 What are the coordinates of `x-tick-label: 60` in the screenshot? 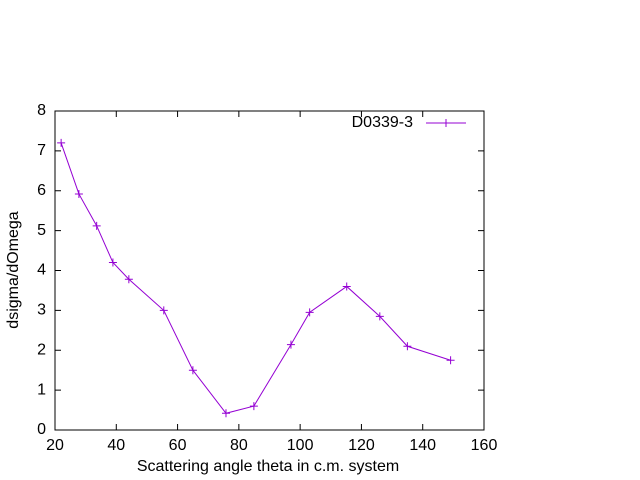 It's located at (178, 445).